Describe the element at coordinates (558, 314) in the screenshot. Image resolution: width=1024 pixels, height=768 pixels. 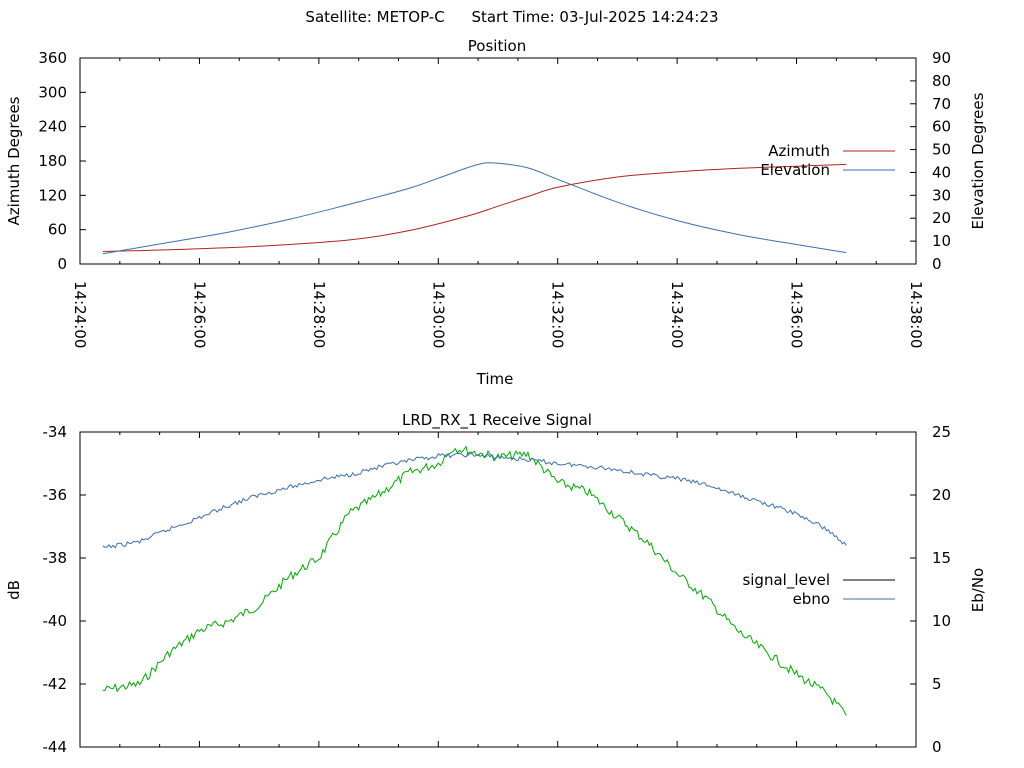
I see `x-tick-label: 14:32:00` at that location.